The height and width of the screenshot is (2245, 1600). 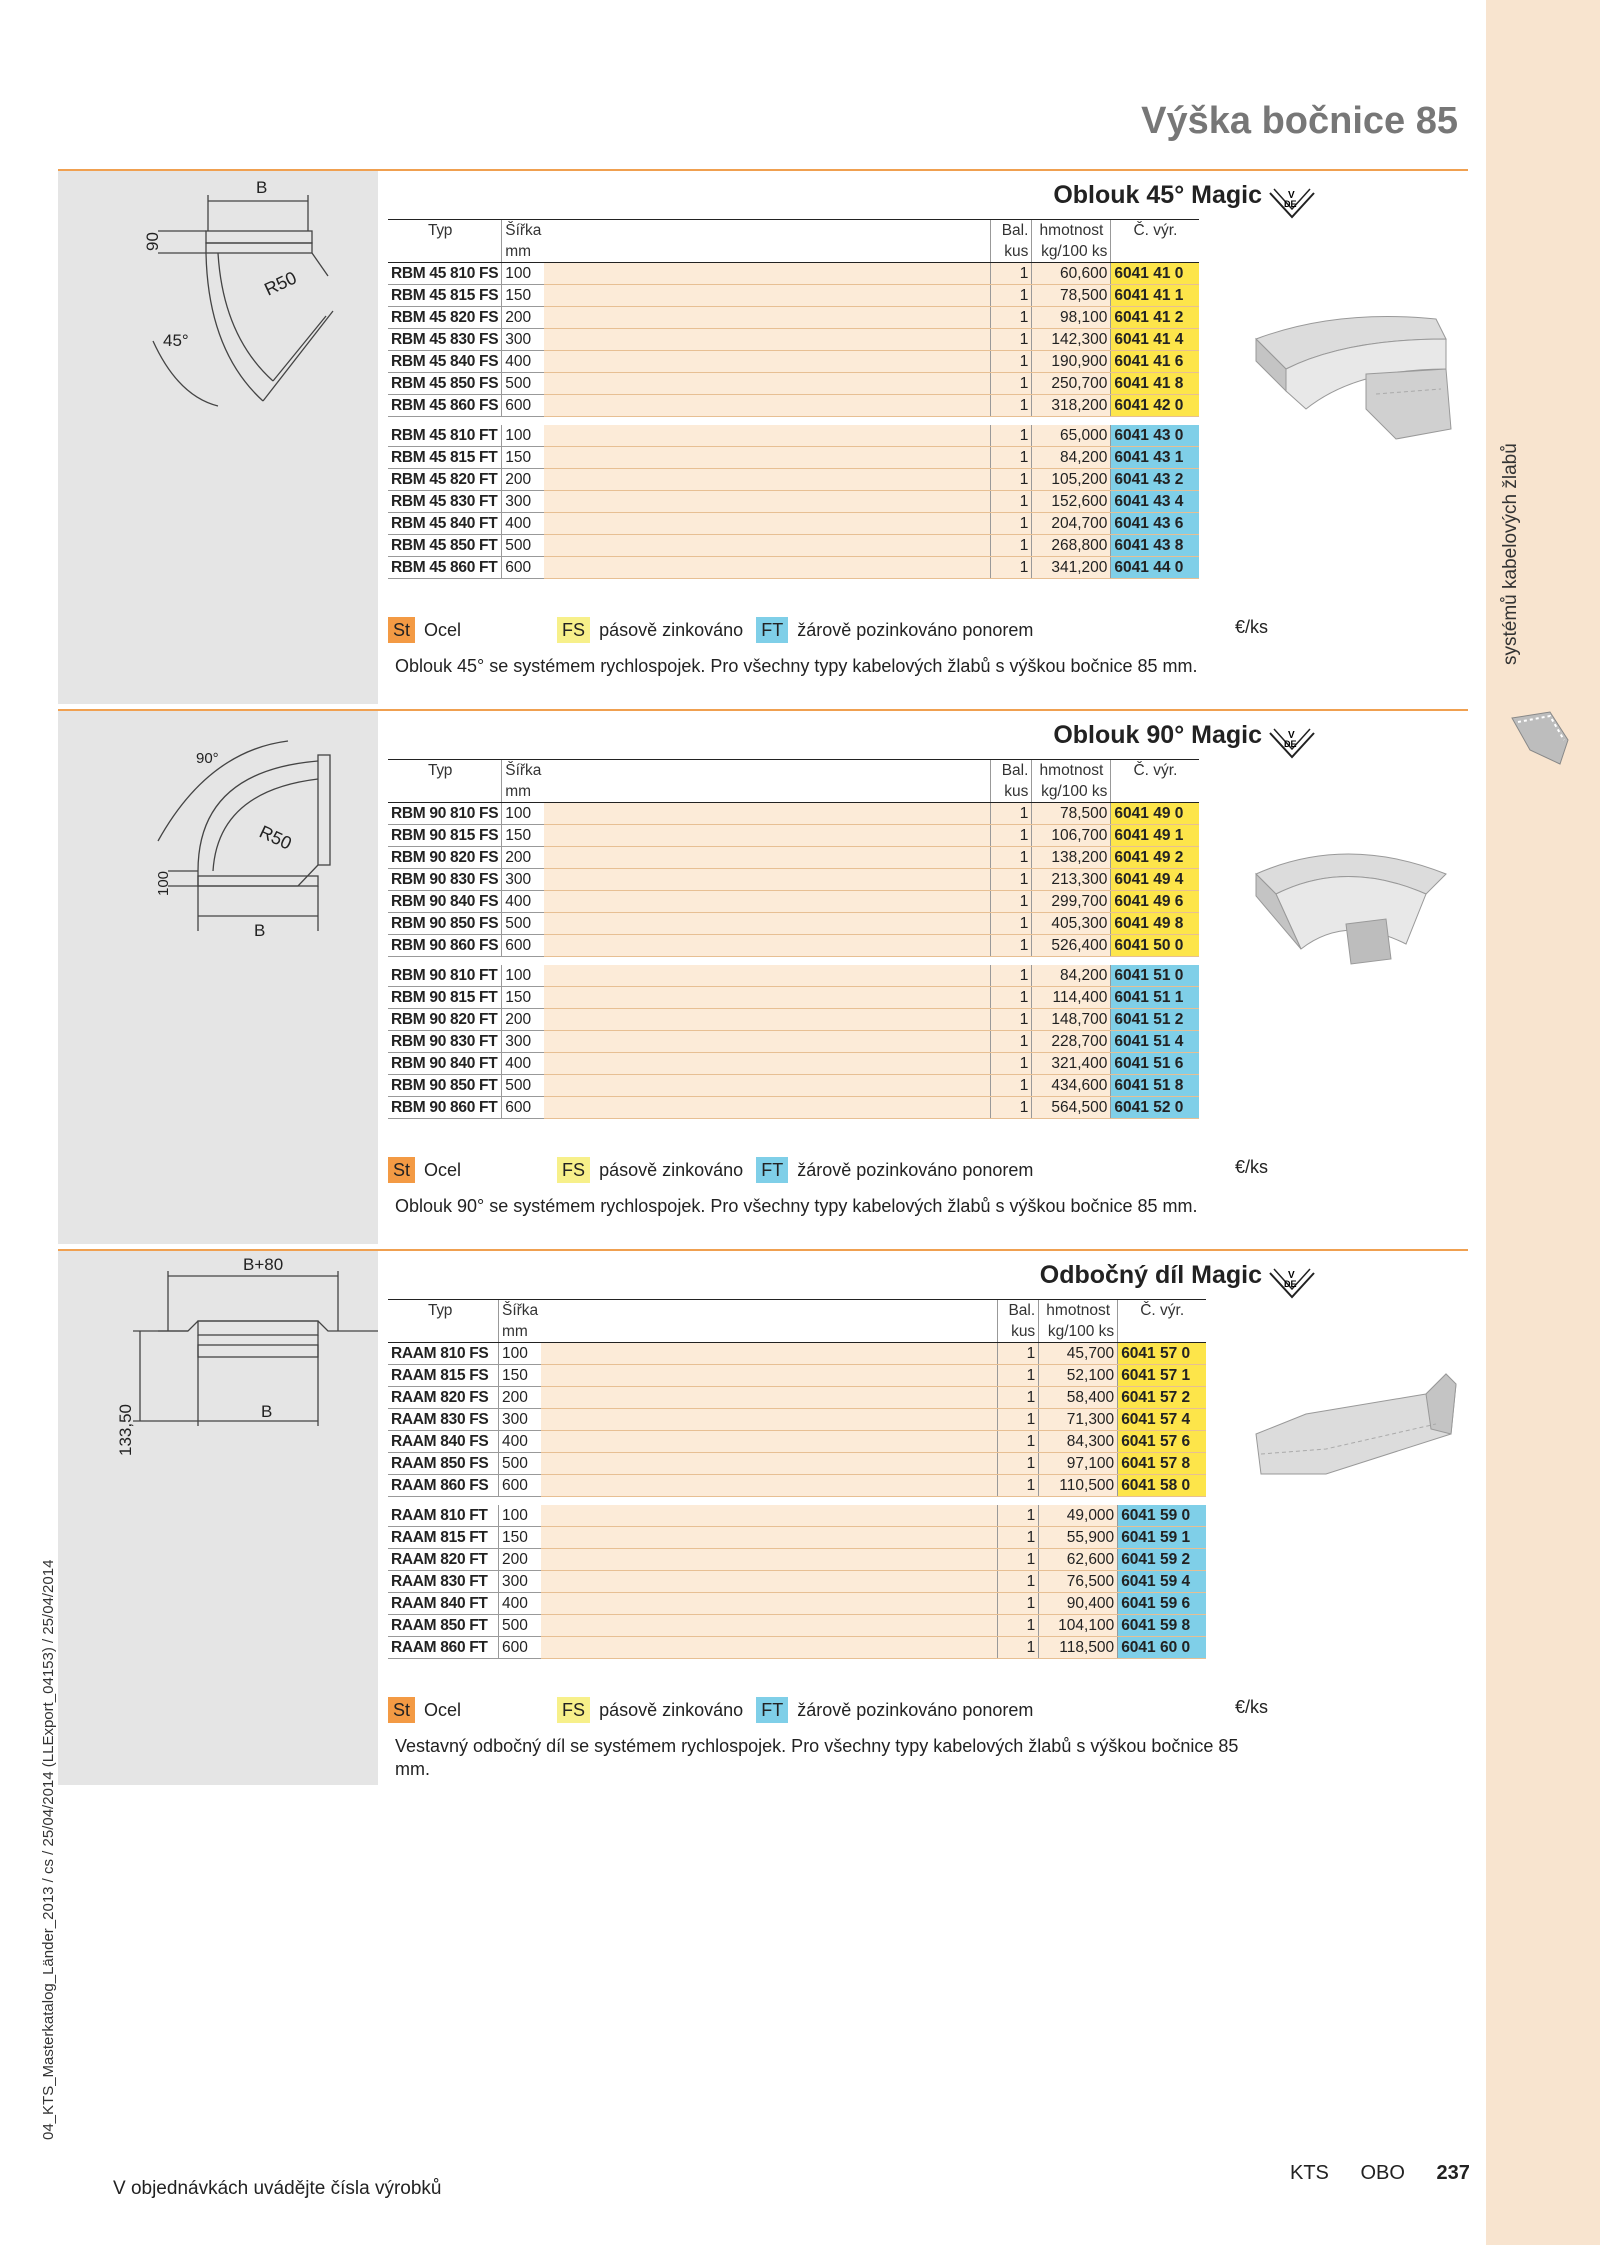 What do you see at coordinates (443, 1581) in the screenshot?
I see `cell-typ: RAAM 830 FT` at bounding box center [443, 1581].